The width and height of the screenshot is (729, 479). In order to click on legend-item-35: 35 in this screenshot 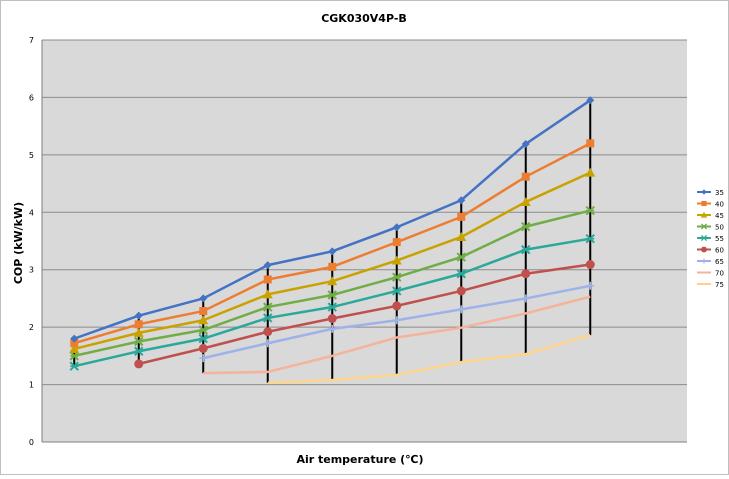, I will do `click(710, 193)`.